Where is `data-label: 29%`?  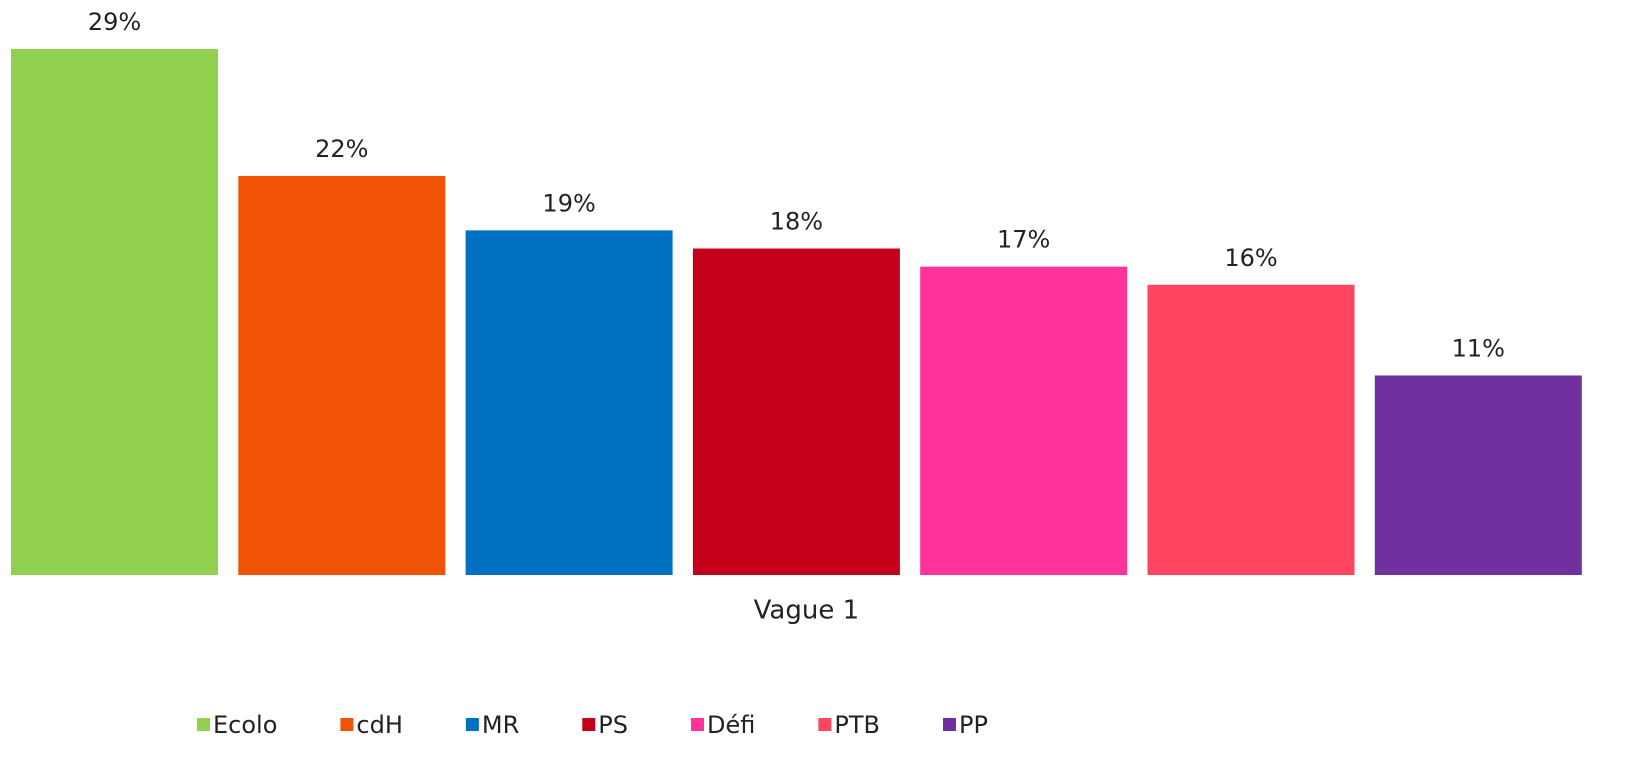
data-label: 29% is located at coordinates (114, 22).